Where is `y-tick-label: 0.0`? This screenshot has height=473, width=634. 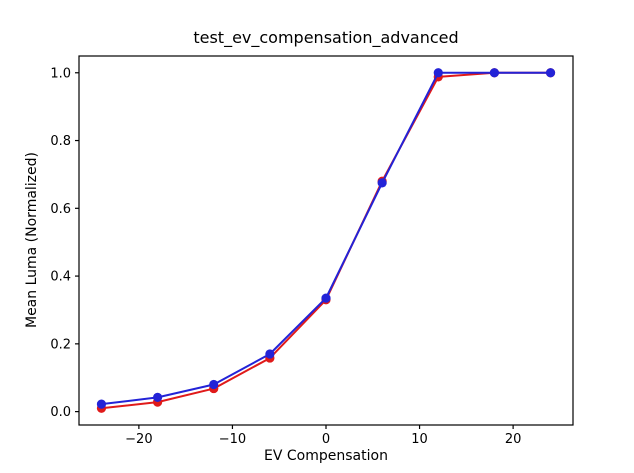
y-tick-label: 0.0 is located at coordinates (60, 412).